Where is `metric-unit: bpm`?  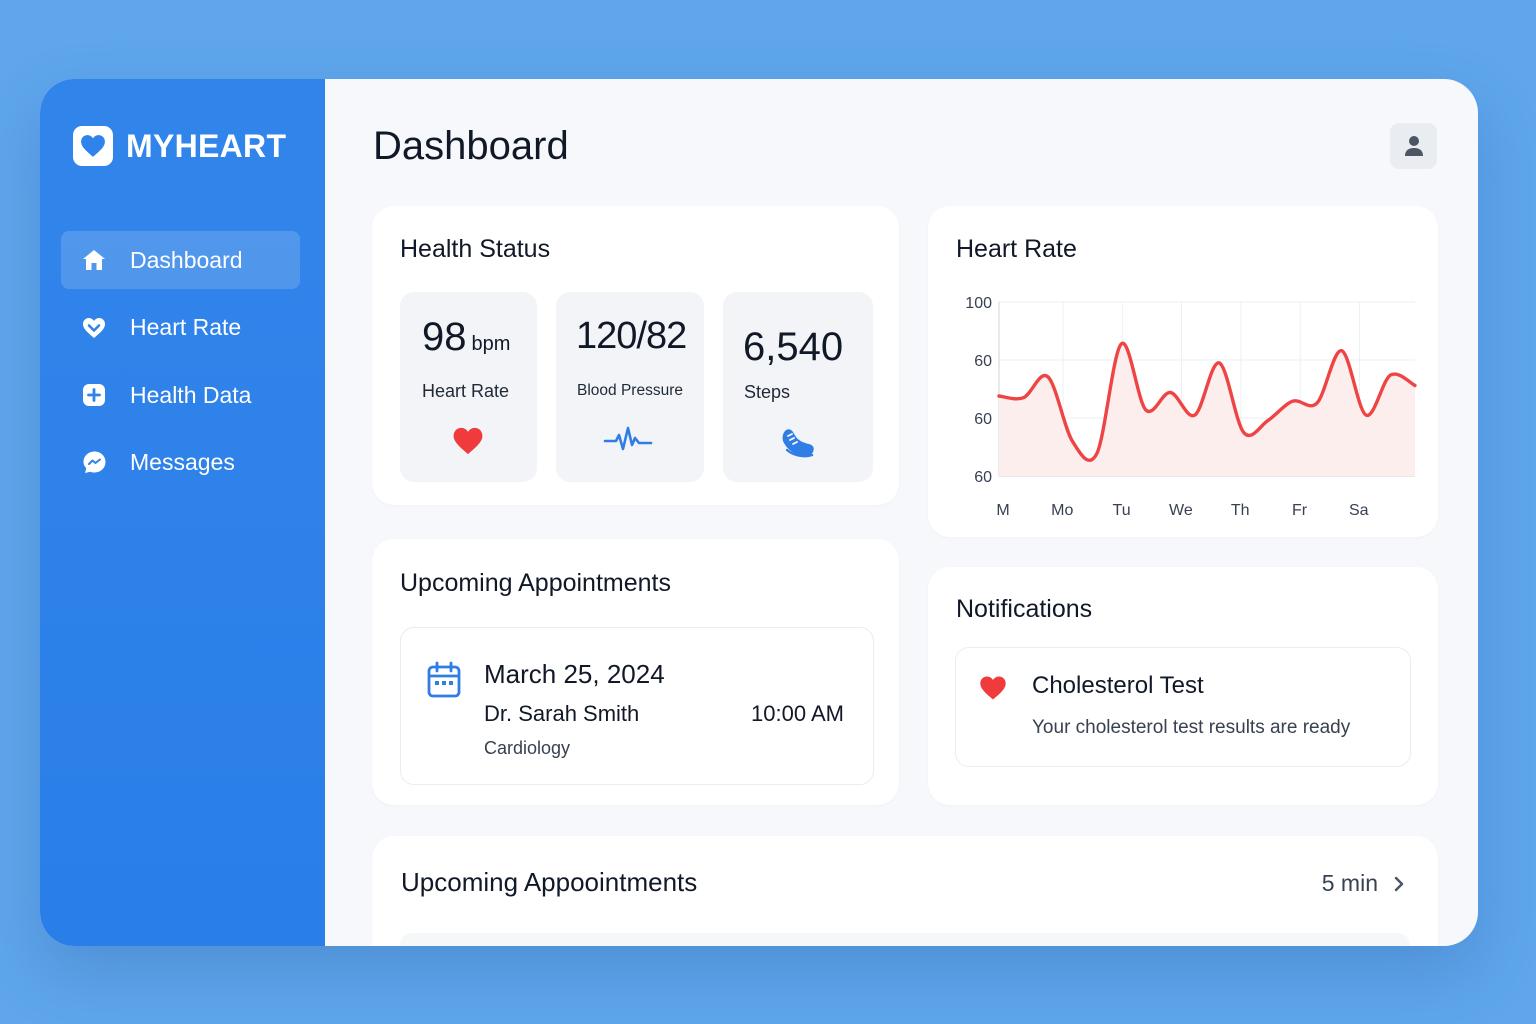
metric-unit: bpm is located at coordinates (491, 344).